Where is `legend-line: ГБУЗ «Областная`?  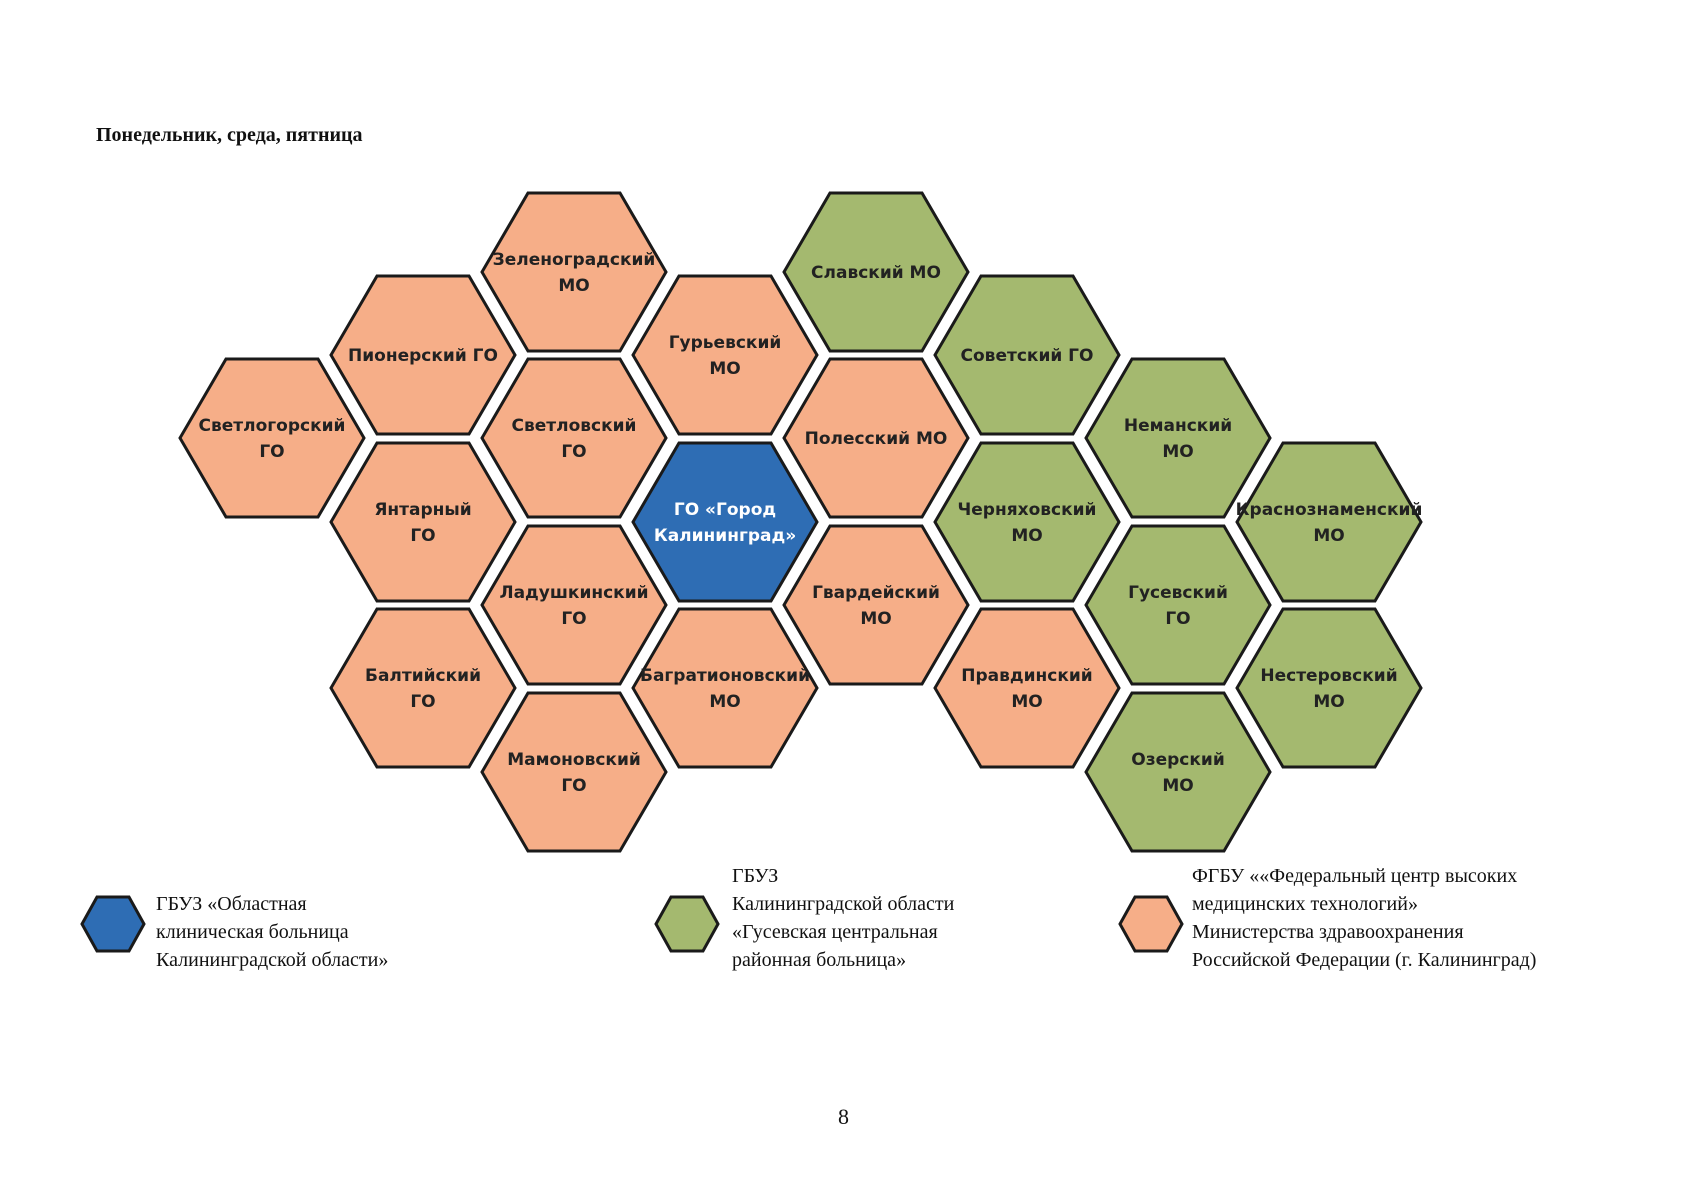
legend-line: ГБУЗ «Областная is located at coordinates (231, 904).